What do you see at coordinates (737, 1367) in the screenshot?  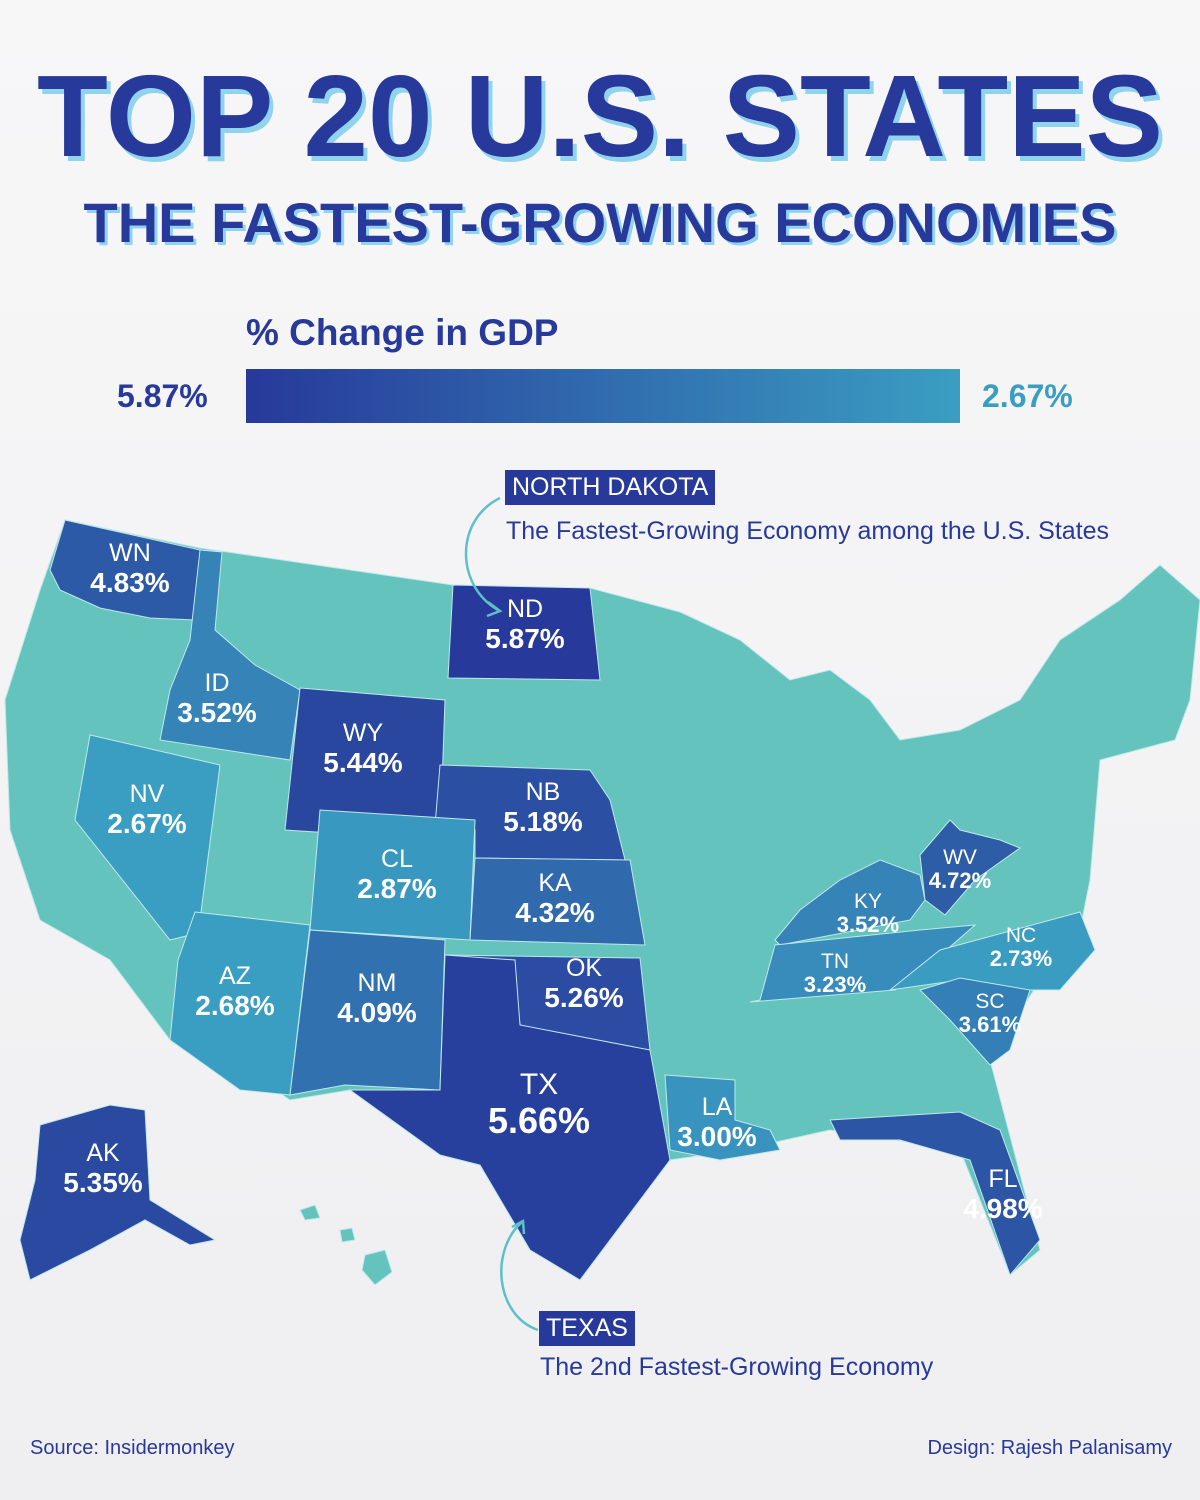 I see `callout-texas-text: The 2nd Fastest-Growing Economy` at bounding box center [737, 1367].